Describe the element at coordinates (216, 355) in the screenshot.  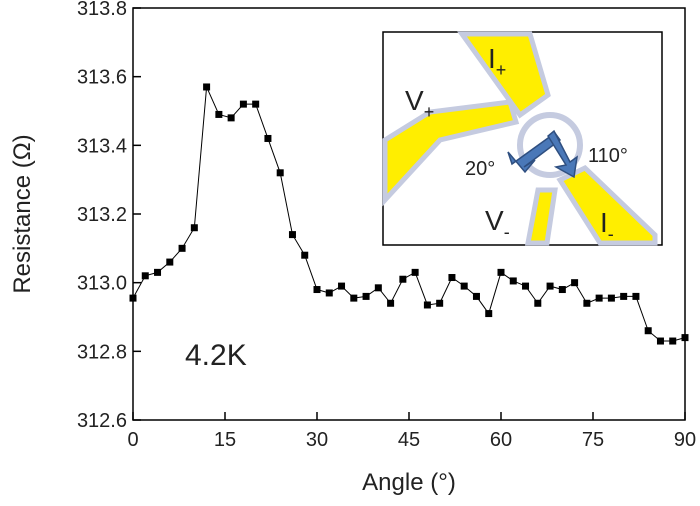
I see `annotation: 4.2K` at that location.